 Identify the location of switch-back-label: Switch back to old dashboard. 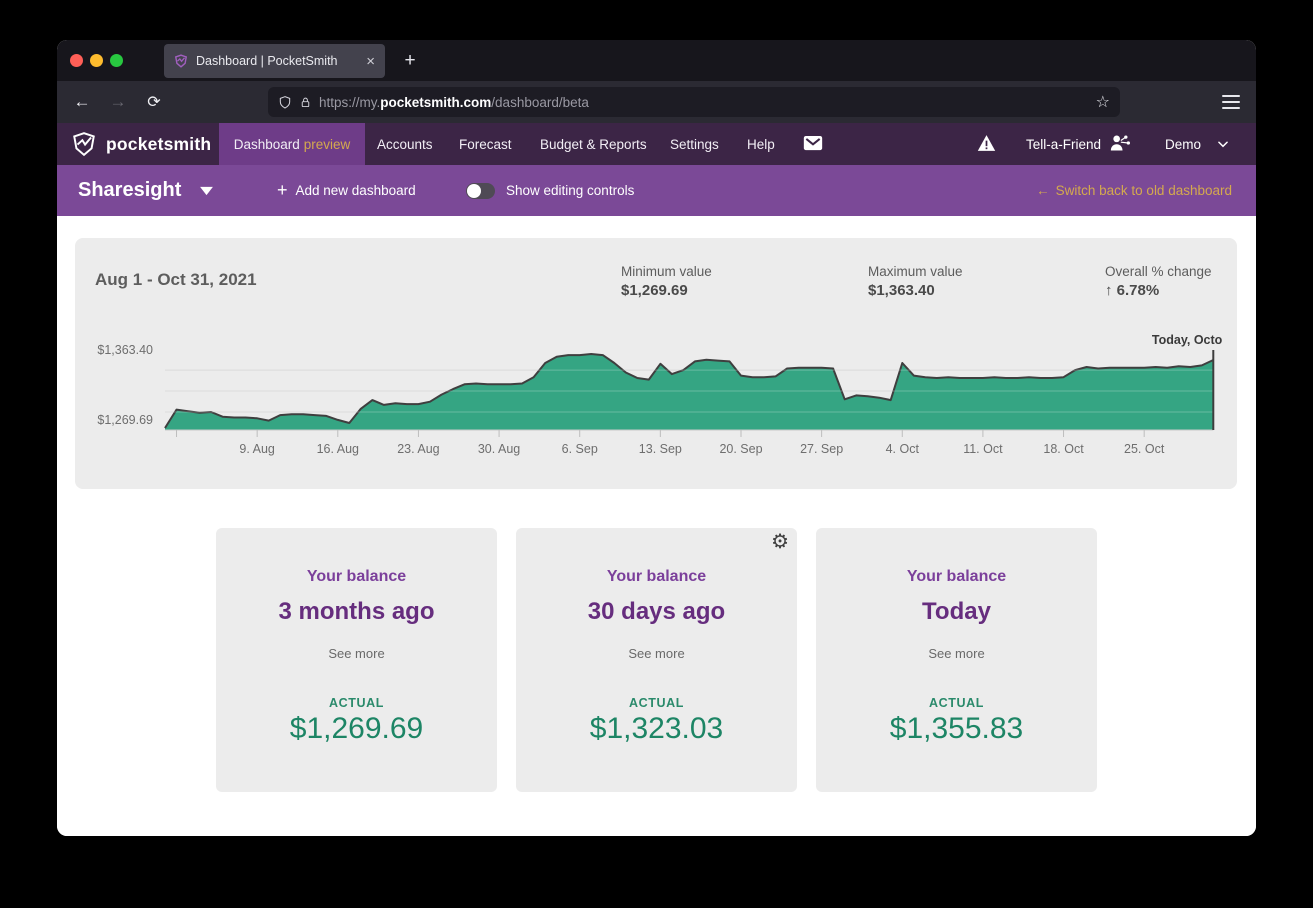
(1143, 190).